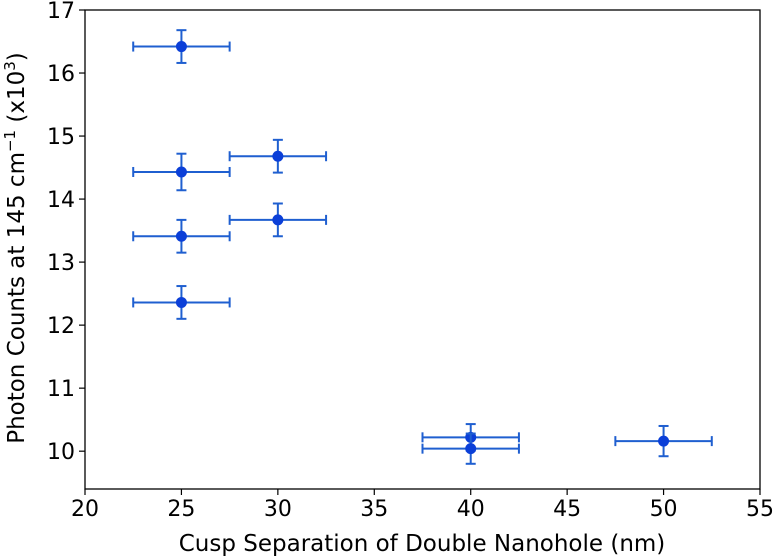 Image resolution: width=776 pixels, height=558 pixels. I want to click on y-tick-label: 14, so click(61, 200).